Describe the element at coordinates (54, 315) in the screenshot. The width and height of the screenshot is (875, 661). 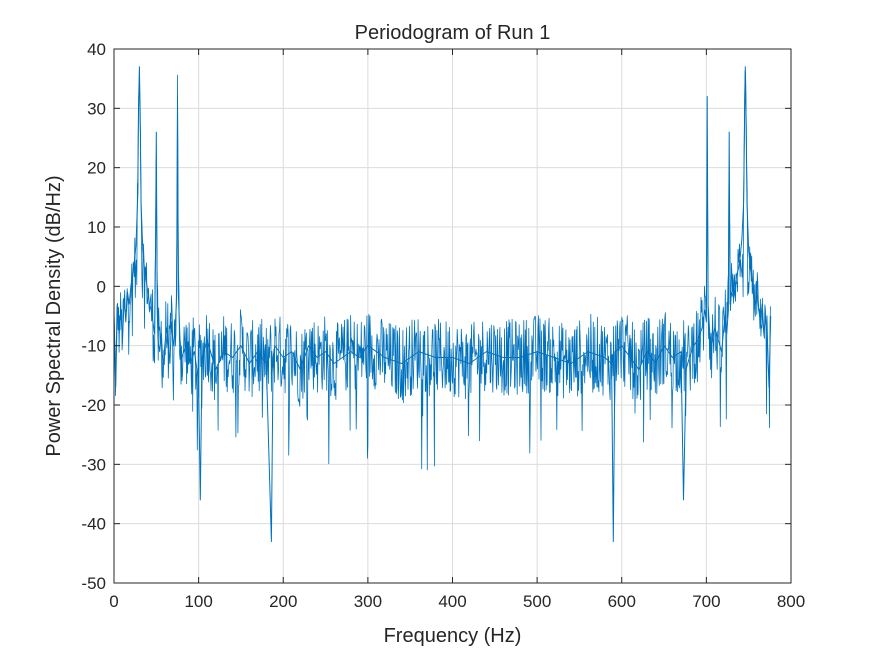
I see `y-axis-label: Power Spectral Density (dB/Hz)` at that location.